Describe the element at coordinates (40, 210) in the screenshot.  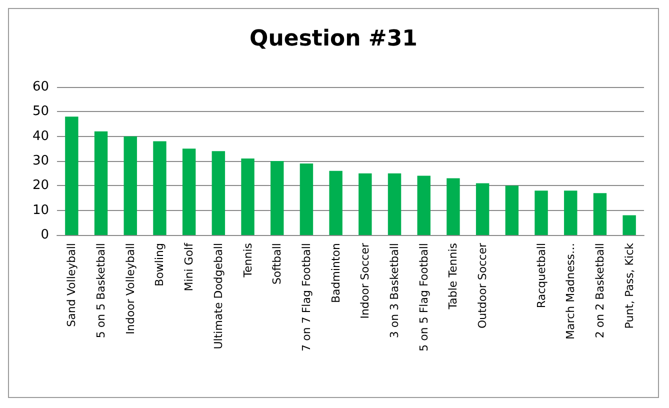
I see `y-tick-label: 10` at that location.